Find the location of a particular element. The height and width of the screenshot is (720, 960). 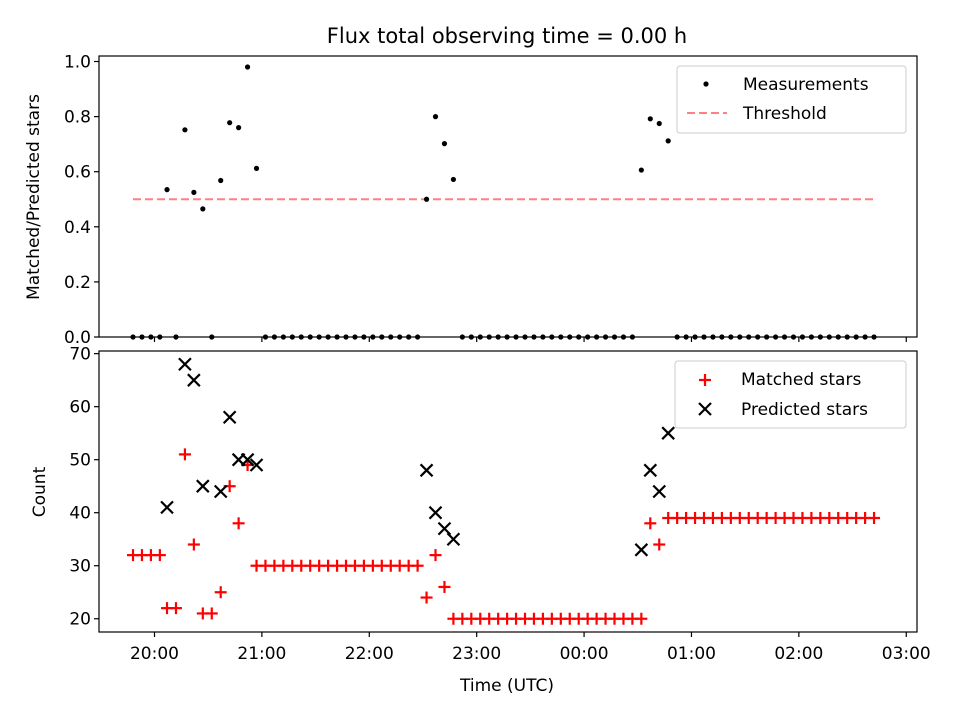

bottom-y-tick-label: 70 is located at coordinates (80, 355).